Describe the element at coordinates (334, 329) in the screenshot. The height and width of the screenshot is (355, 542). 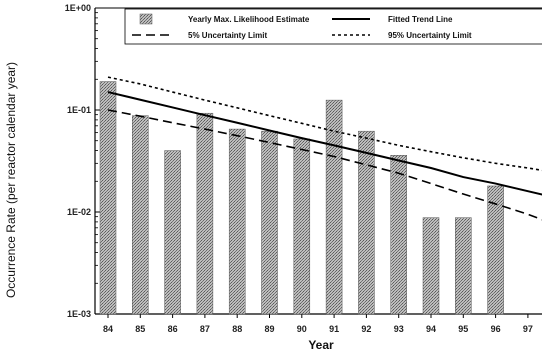
I see `x-tick-label: 91` at that location.